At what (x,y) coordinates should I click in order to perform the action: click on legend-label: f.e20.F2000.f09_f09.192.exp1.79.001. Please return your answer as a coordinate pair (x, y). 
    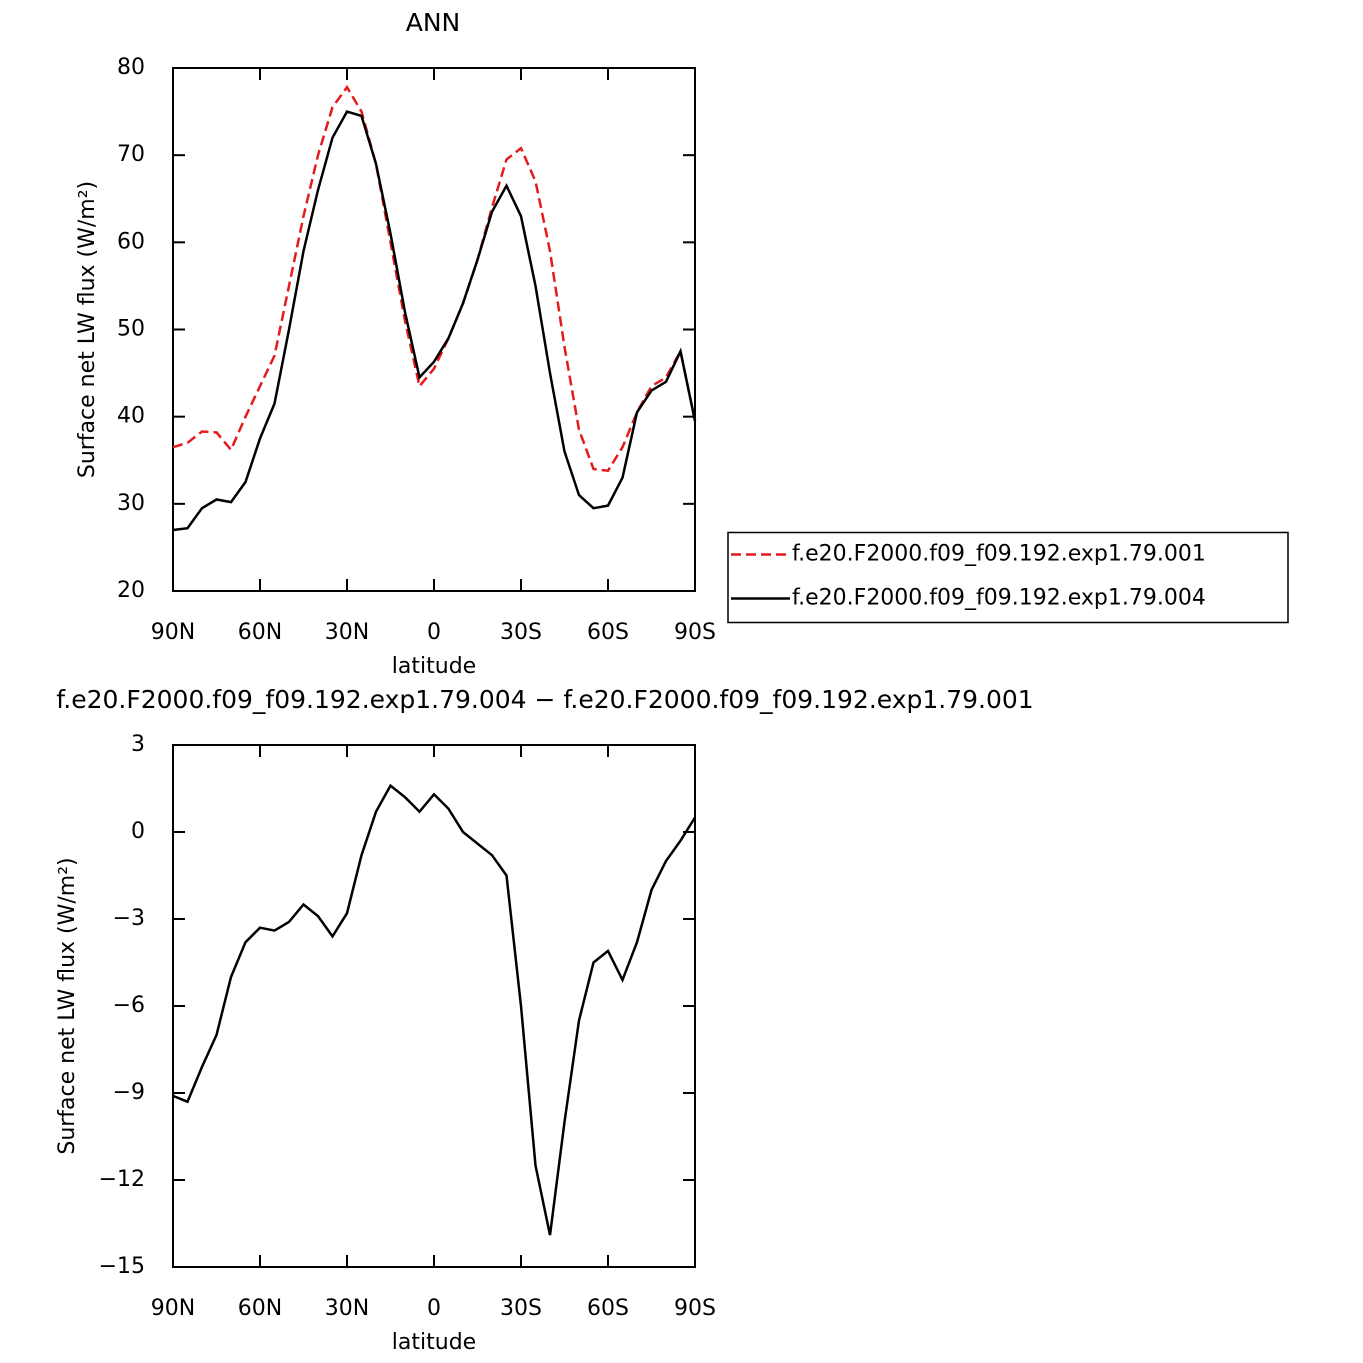
    Looking at the image, I should click on (999, 554).